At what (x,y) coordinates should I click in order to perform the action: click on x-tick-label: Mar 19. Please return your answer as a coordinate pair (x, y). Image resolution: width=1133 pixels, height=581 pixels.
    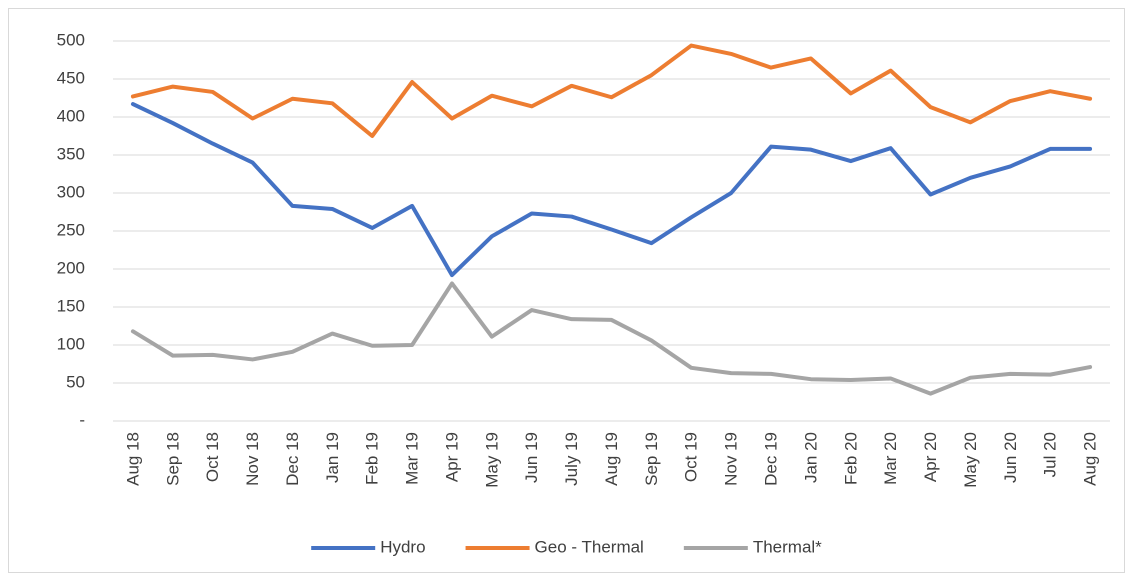
    Looking at the image, I should click on (412, 458).